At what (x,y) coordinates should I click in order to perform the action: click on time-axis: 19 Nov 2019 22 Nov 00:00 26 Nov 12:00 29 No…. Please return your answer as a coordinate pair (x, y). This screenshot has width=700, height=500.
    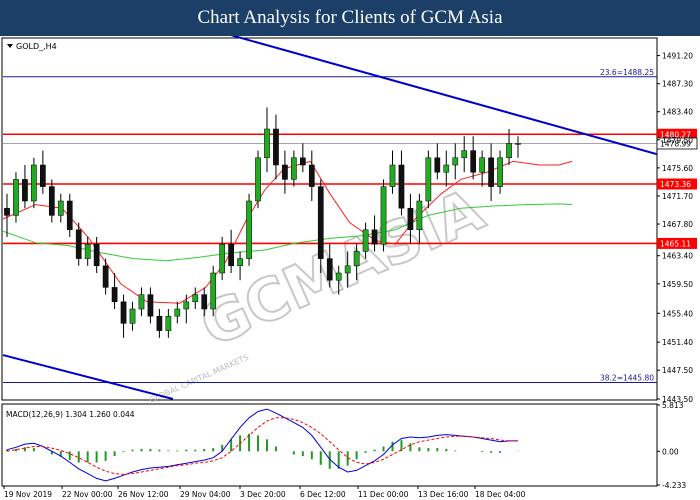
    Looking at the image, I should click on (264, 492).